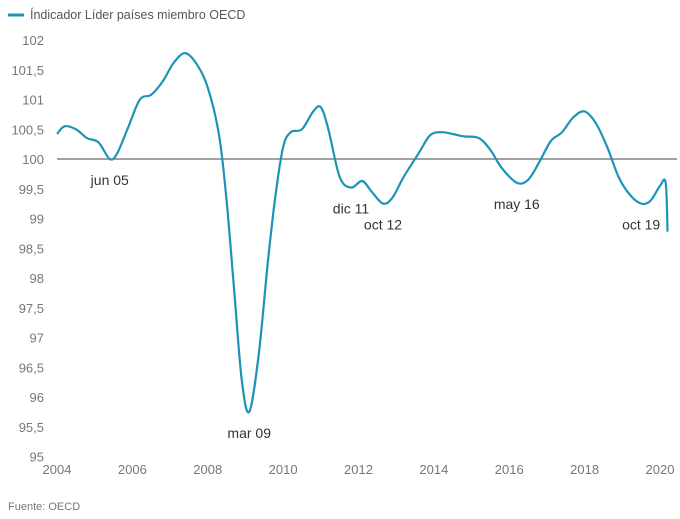 This screenshot has width=680, height=519. What do you see at coordinates (283, 469) in the screenshot?
I see `x-tick-label: 2010` at bounding box center [283, 469].